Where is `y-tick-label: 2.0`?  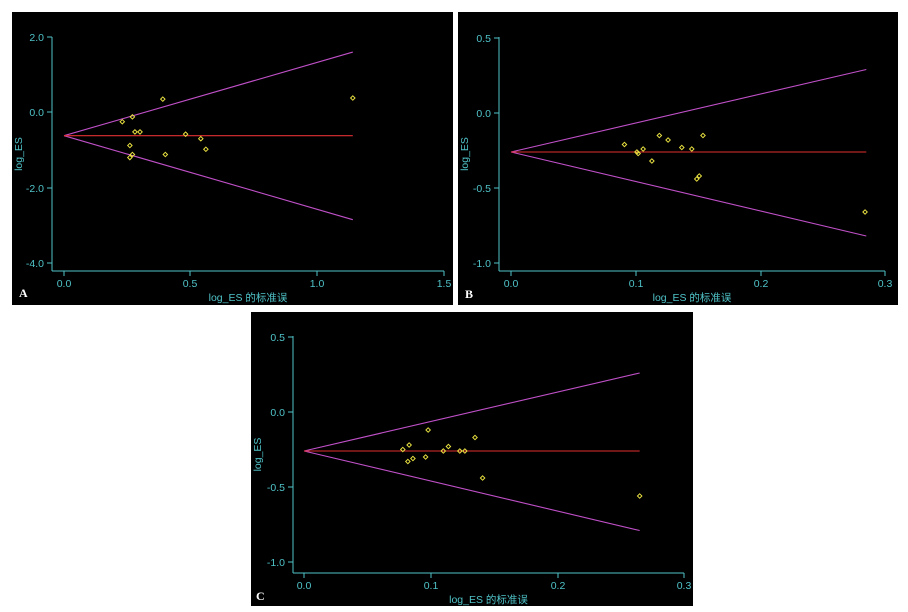 y-tick-label: 2.0 is located at coordinates (36, 38).